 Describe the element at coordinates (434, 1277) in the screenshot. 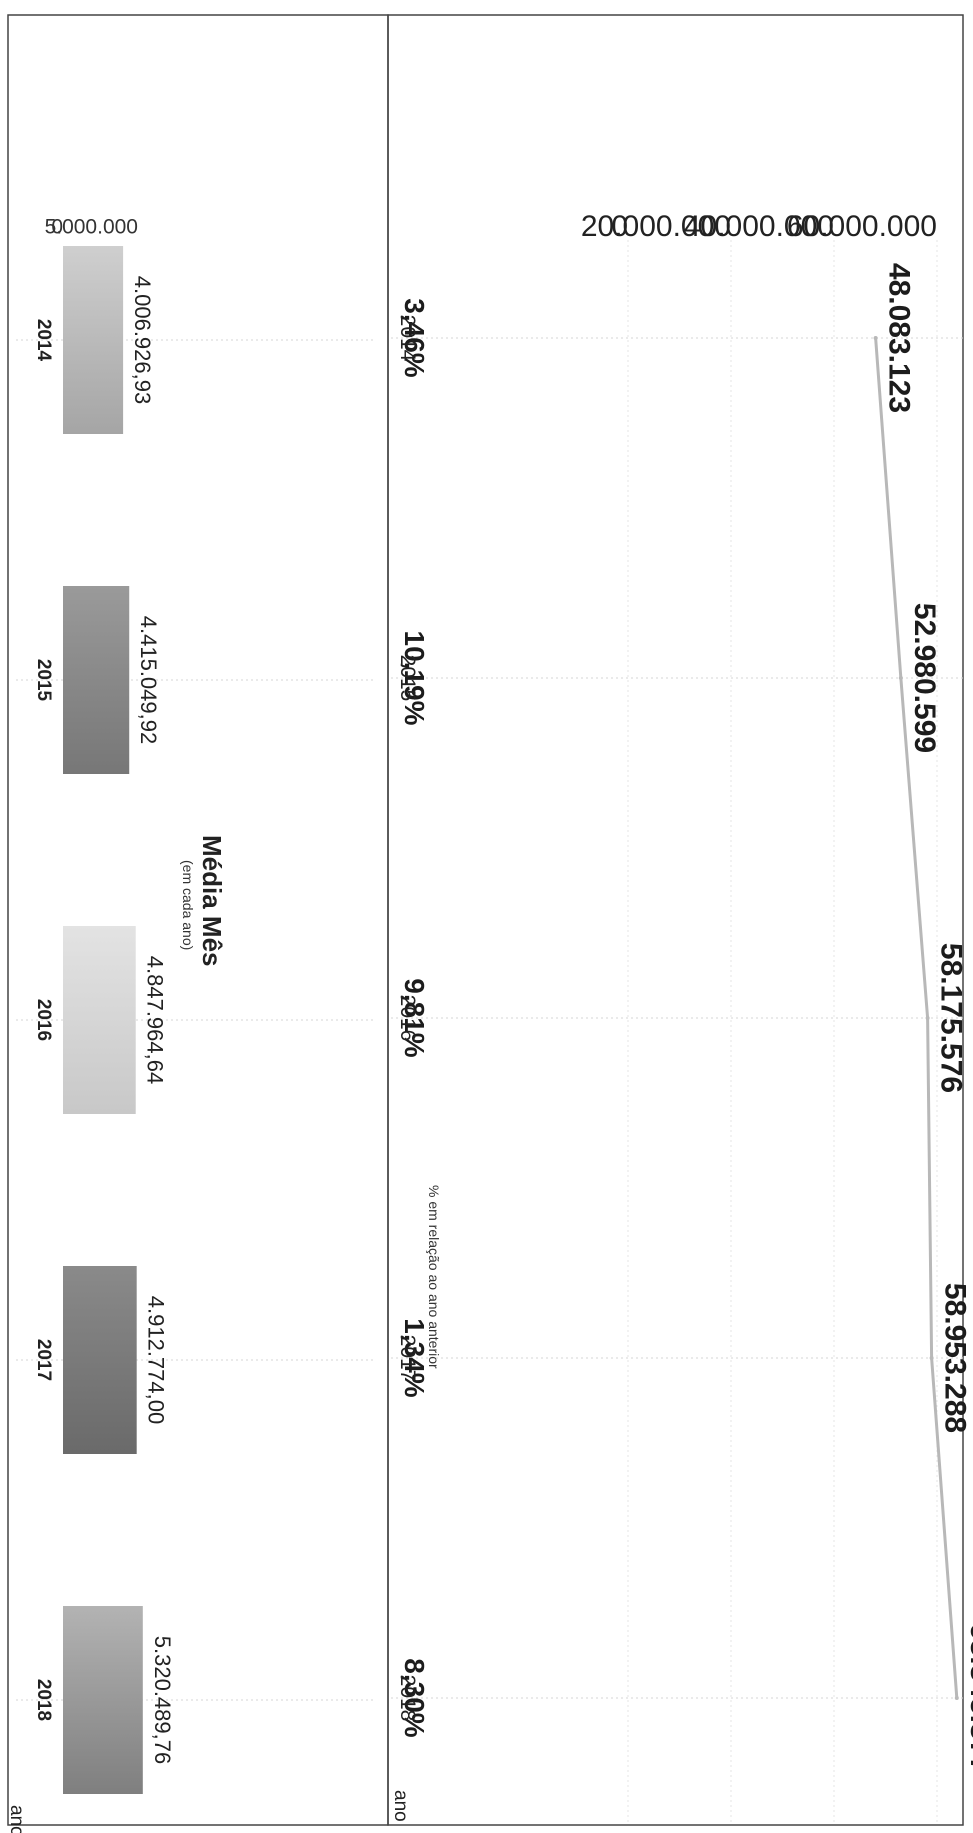

I see `percent-annotation: % em relação ao ano anterior` at that location.